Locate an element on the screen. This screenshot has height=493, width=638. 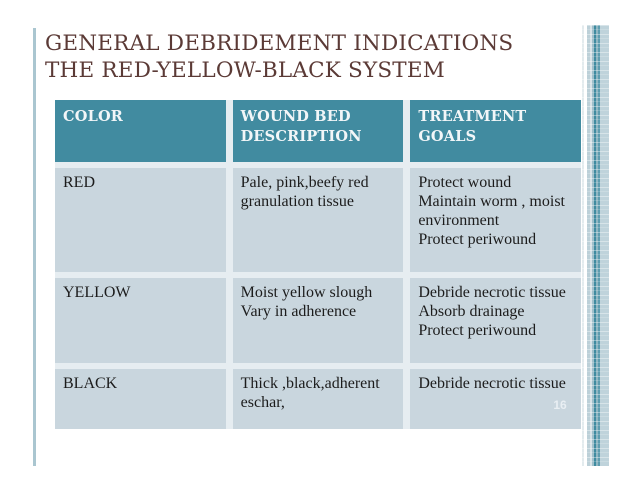
page-number: 16 is located at coordinates (560, 405).